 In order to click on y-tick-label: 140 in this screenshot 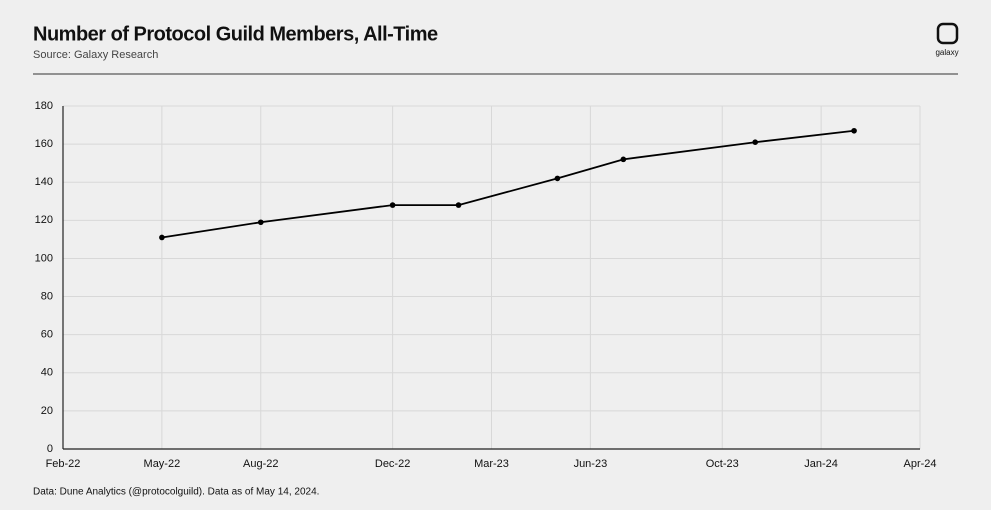, I will do `click(44, 182)`.